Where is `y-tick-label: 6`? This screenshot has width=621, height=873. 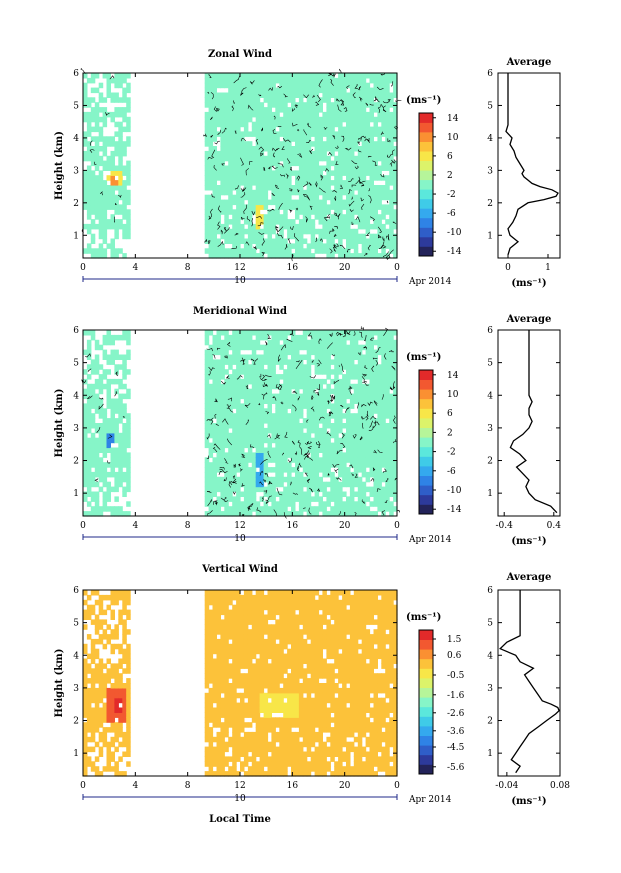 y-tick-label: 6 is located at coordinates (76, 74).